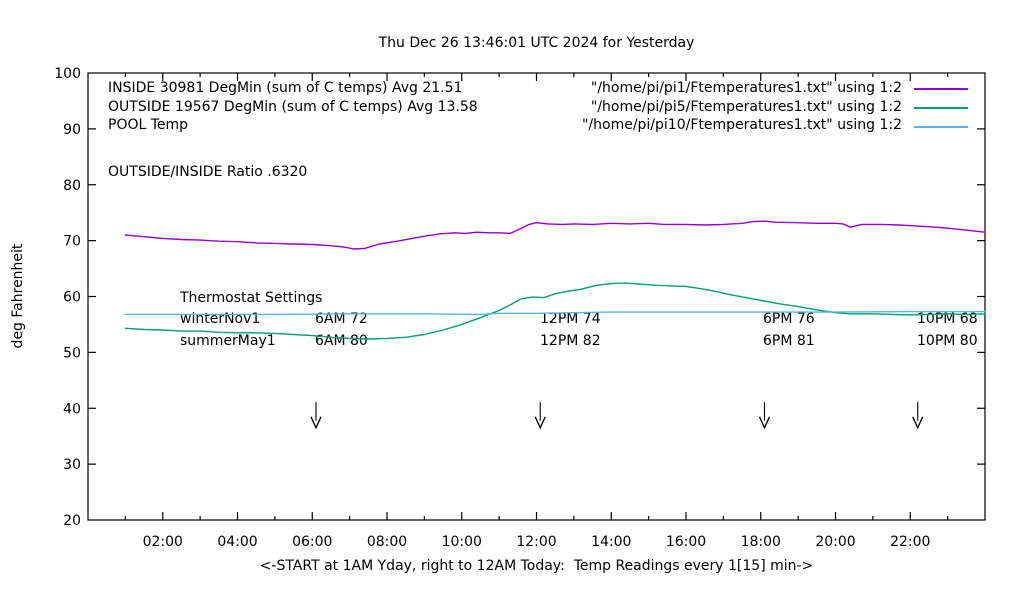  I want to click on y-tick-label: 100, so click(67, 74).